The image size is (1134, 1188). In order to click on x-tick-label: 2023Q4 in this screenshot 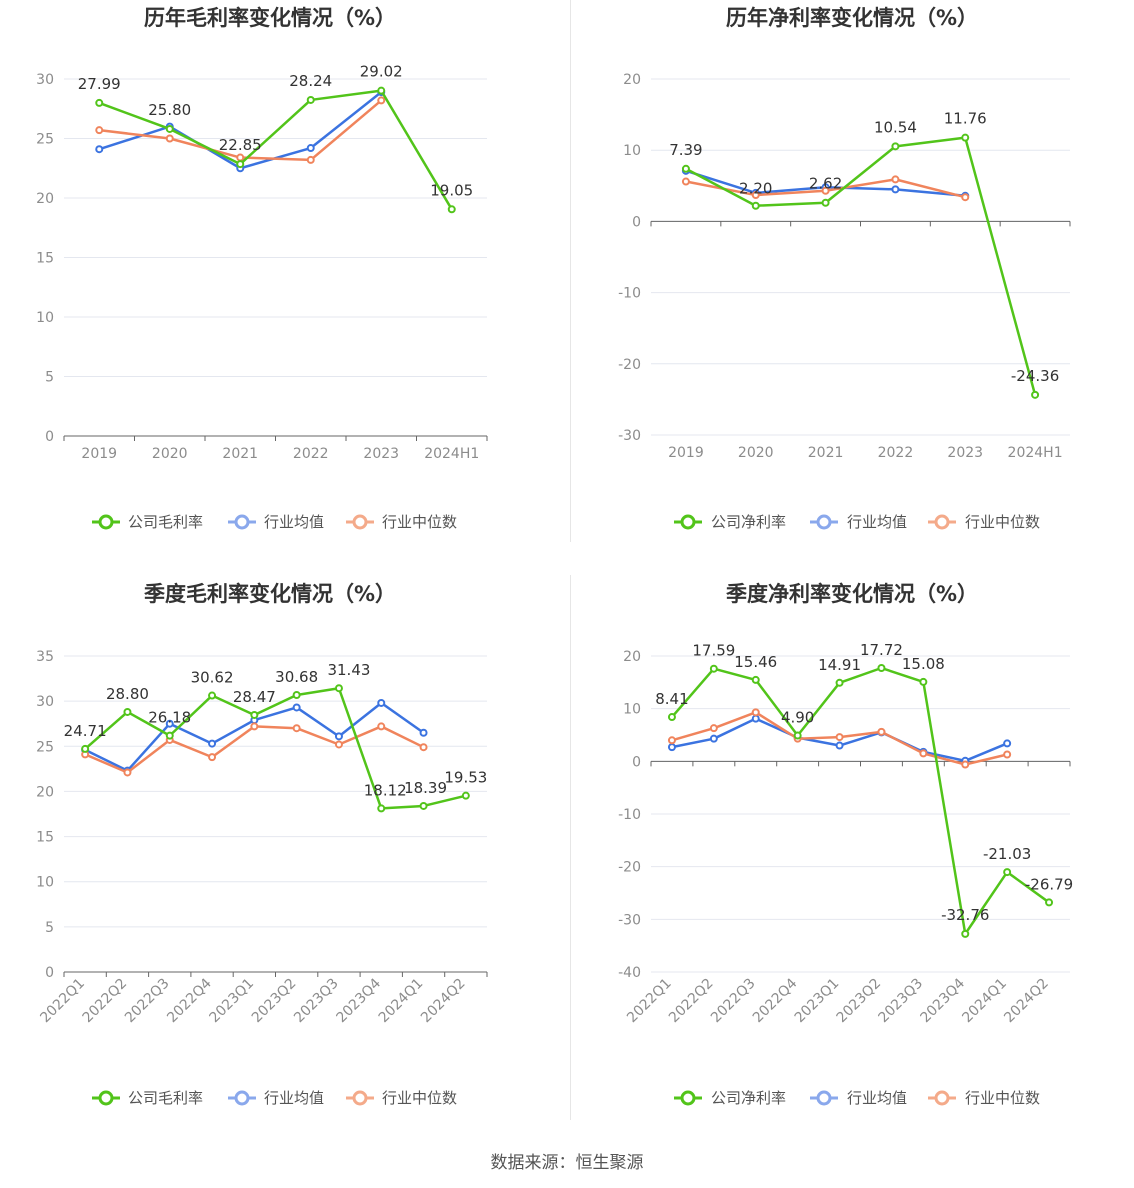, I will do `click(358, 1000)`.